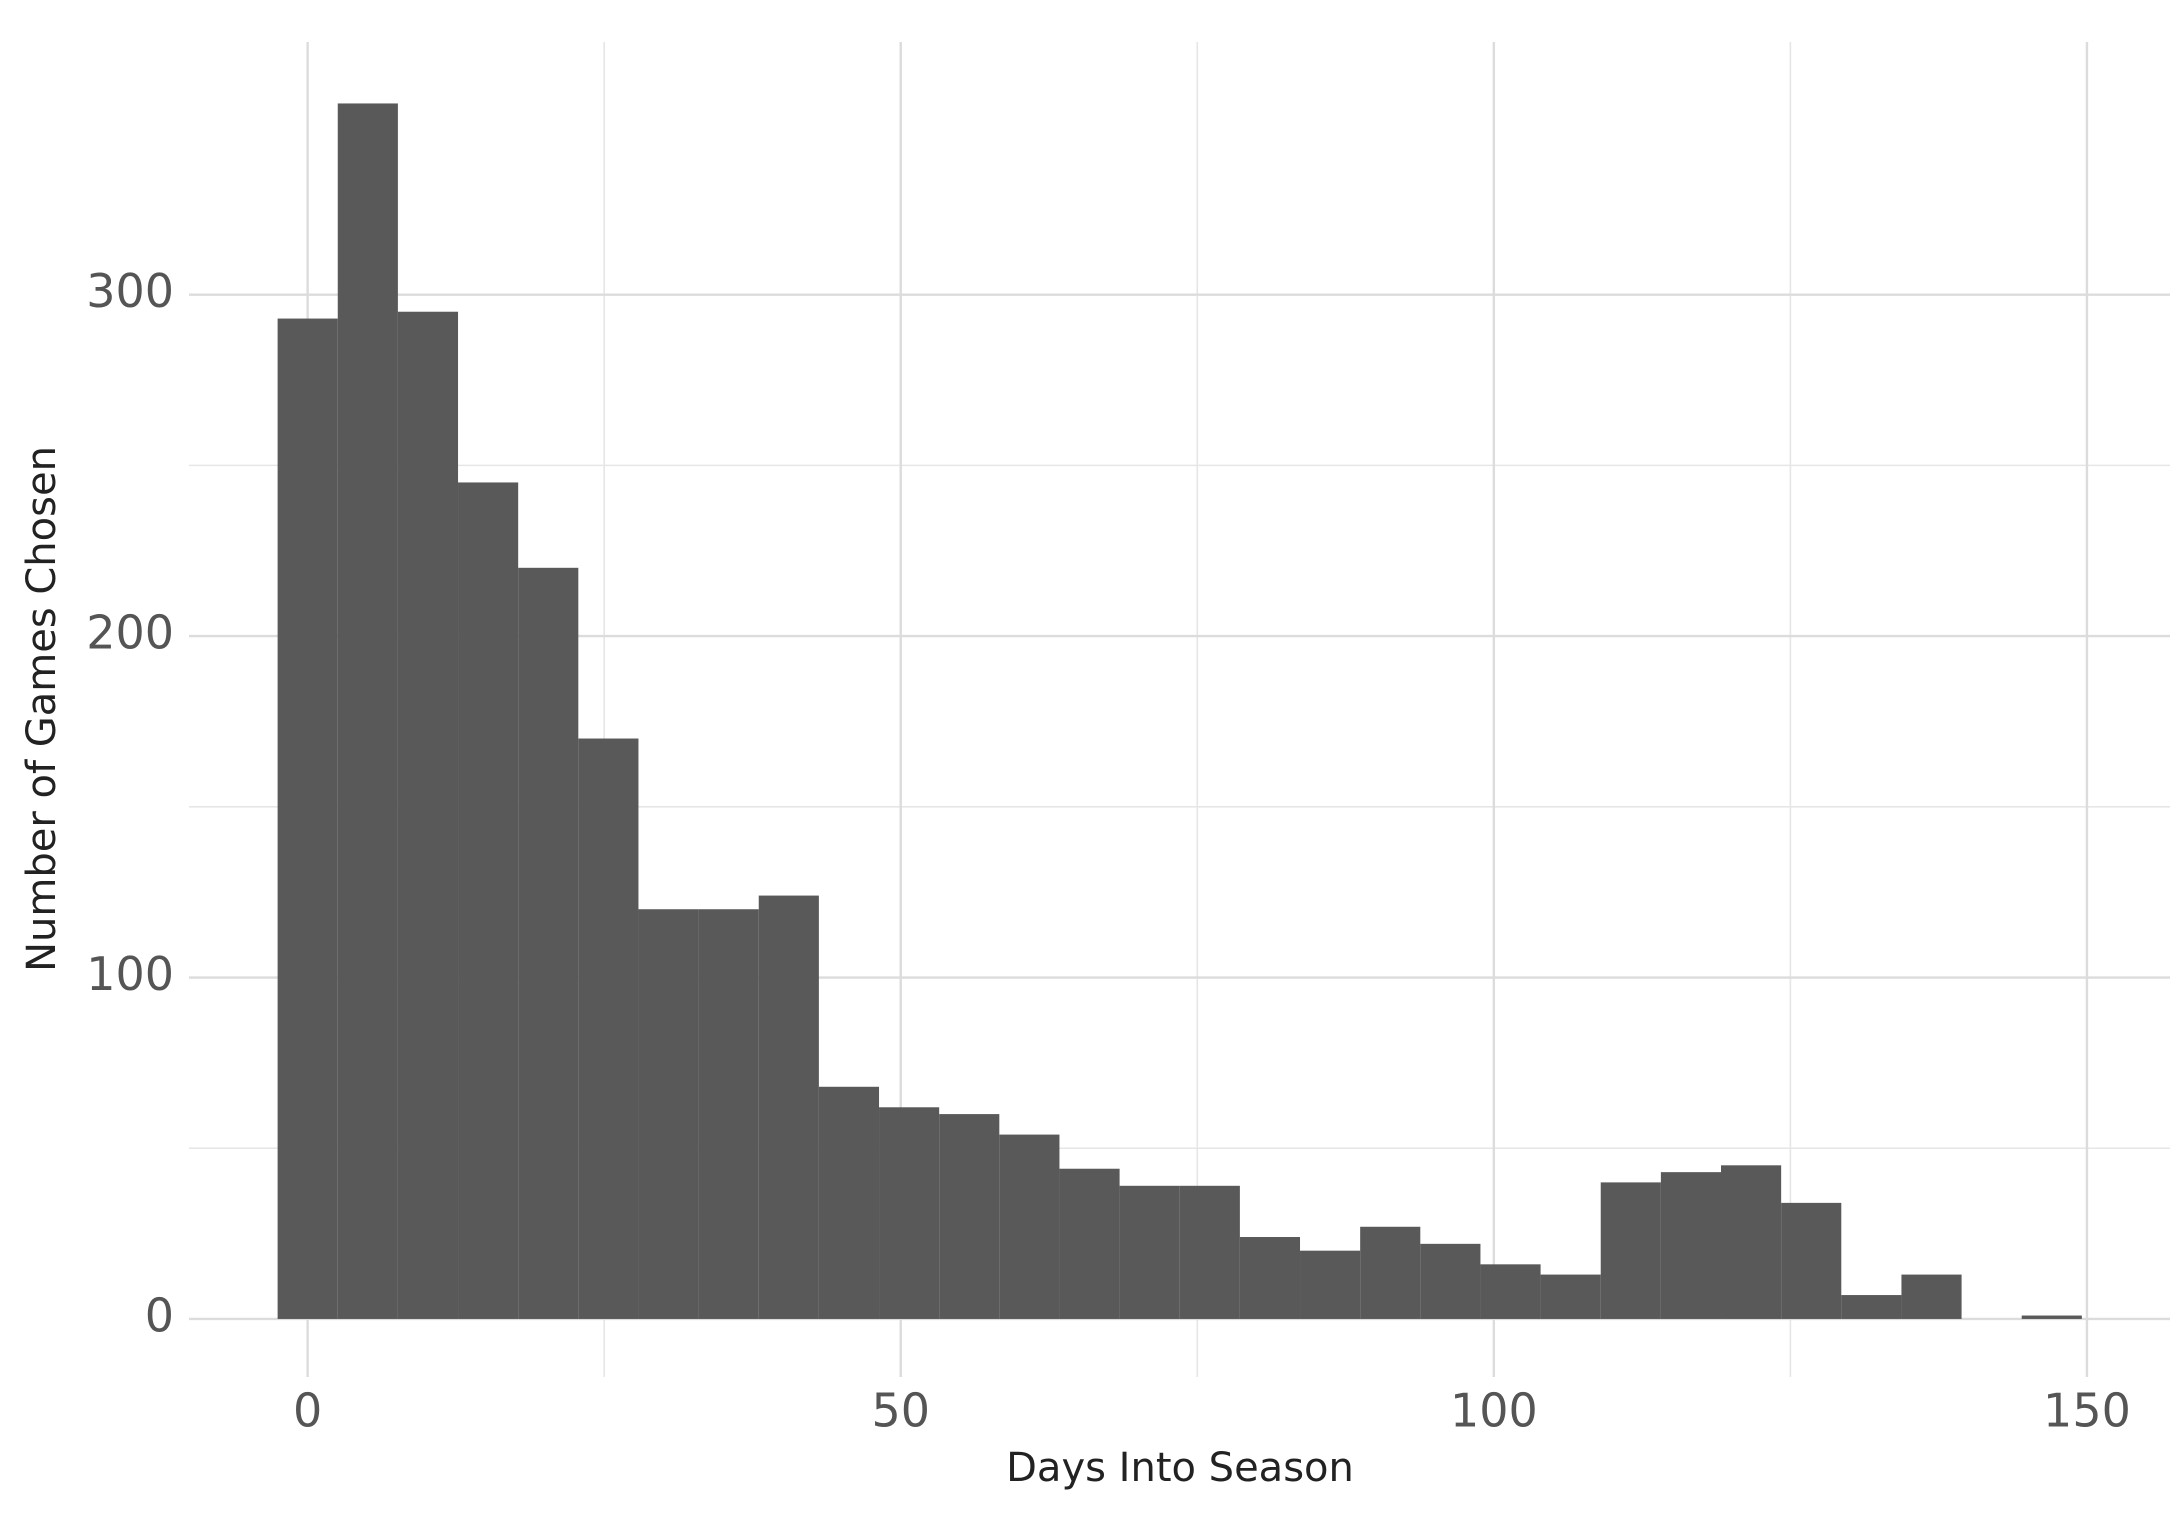 The width and height of the screenshot is (2184, 1516). What do you see at coordinates (2087, 1411) in the screenshot?
I see `x-tick-label: 150` at bounding box center [2087, 1411].